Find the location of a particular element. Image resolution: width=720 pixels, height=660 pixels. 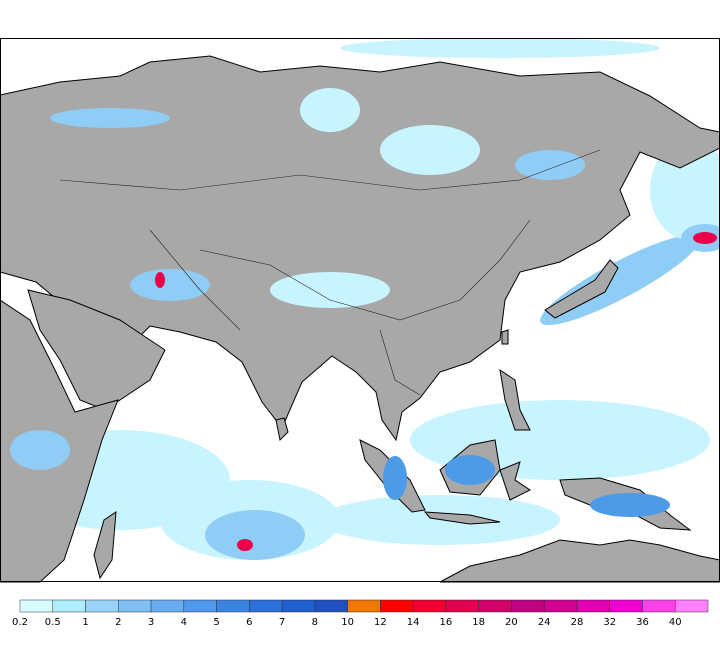

java is located at coordinates (462, 518).